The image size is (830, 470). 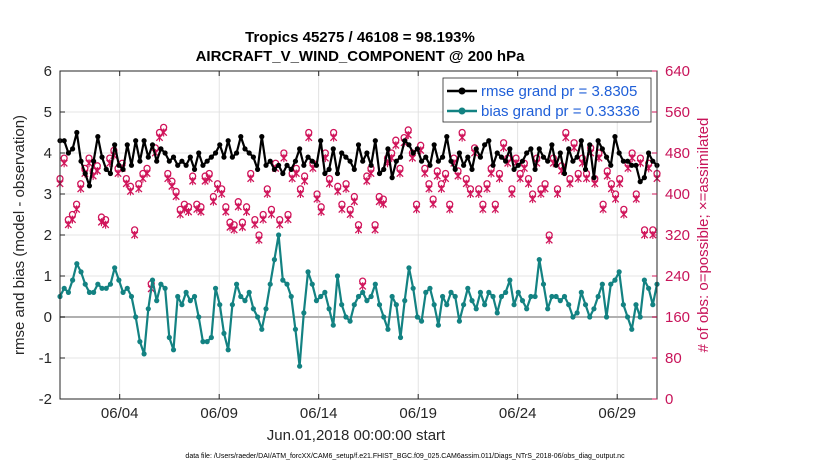 I want to click on y-left-tick-label: 4, so click(x=48, y=153).